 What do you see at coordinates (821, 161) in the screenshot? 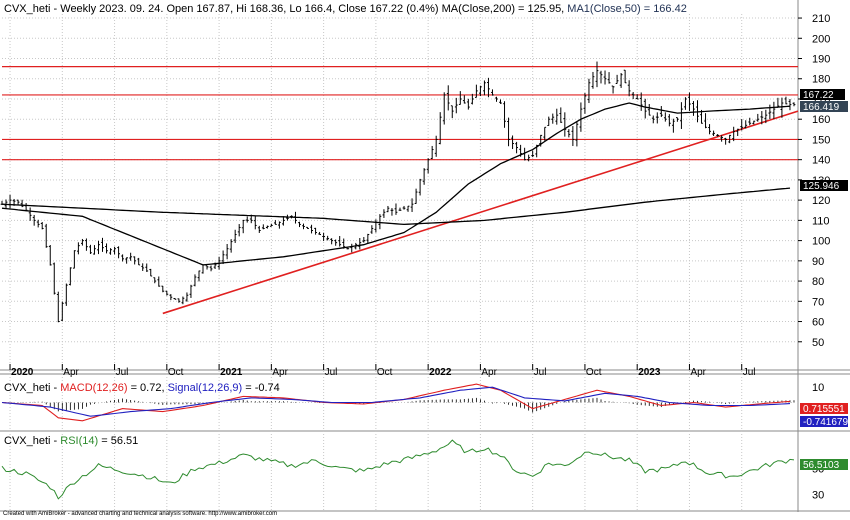
I see `y-tick-label: 140` at bounding box center [821, 161].